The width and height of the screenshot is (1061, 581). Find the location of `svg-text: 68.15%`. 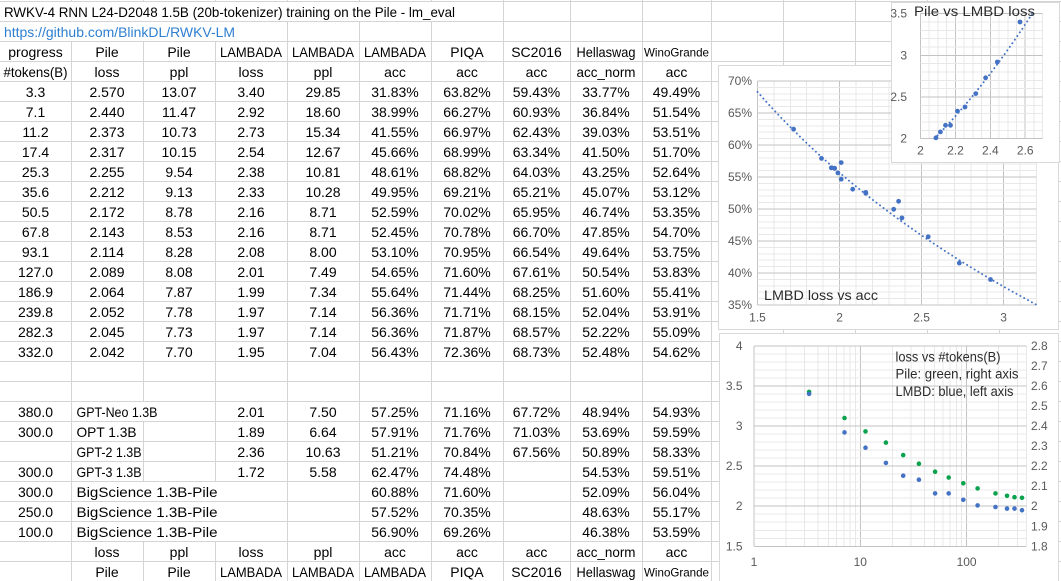

svg-text: 68.15% is located at coordinates (536, 312).